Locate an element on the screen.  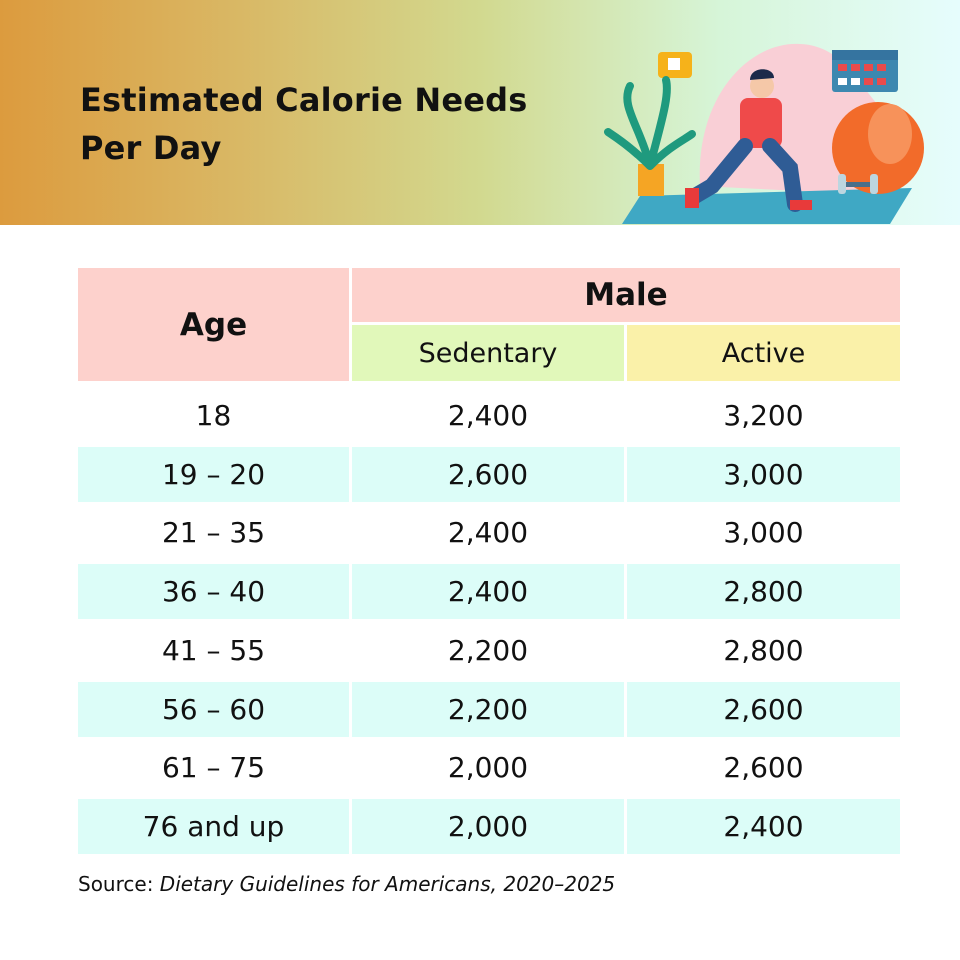
table-cell-age: 21 – 35 is located at coordinates (213, 533).